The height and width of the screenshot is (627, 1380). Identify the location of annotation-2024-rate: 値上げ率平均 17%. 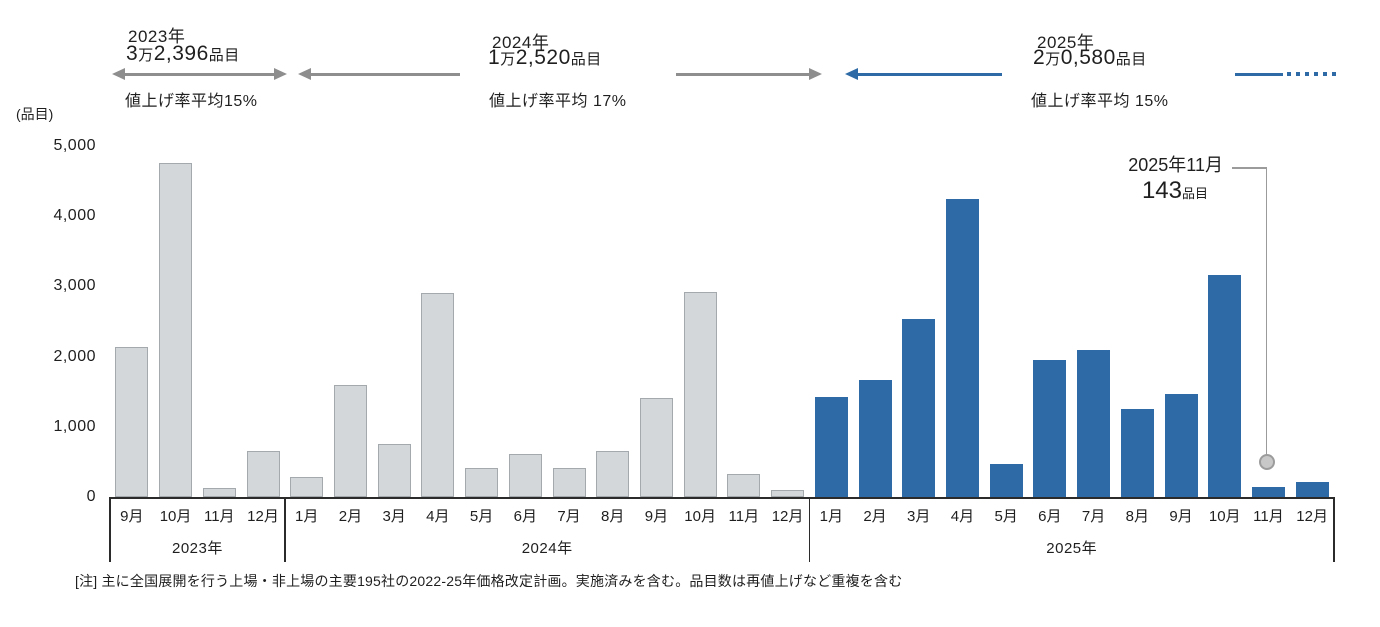
(558, 101).